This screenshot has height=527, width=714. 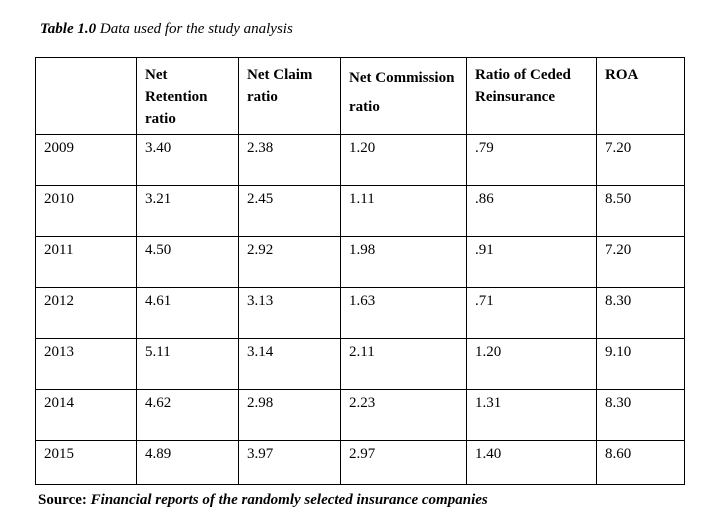 I want to click on data-cell: 4.50, so click(x=187, y=262).